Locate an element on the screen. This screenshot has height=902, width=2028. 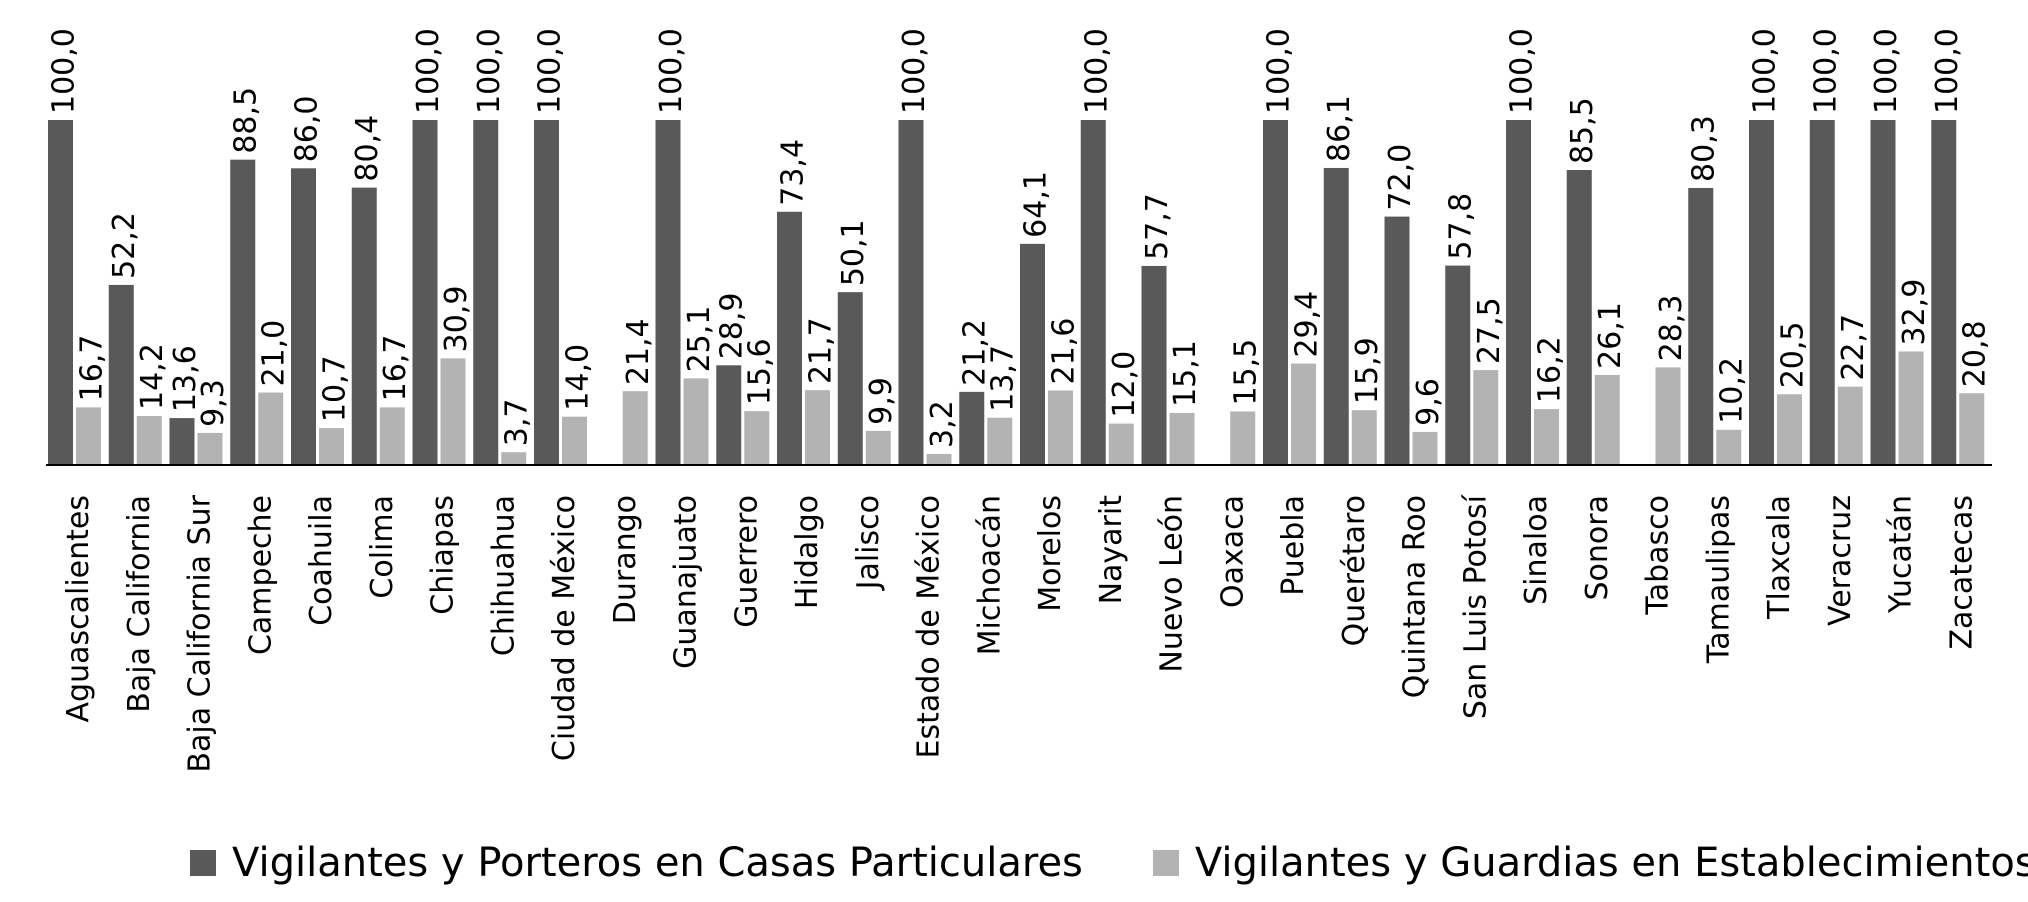
category-label-1: Baja California is located at coordinates (139, 604).